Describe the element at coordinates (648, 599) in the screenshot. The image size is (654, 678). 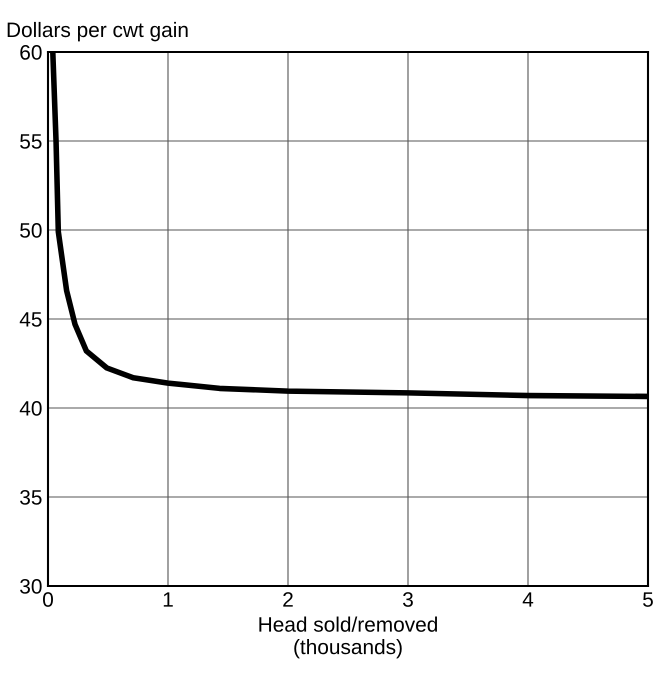
I see `x-tick-label: 5` at that location.